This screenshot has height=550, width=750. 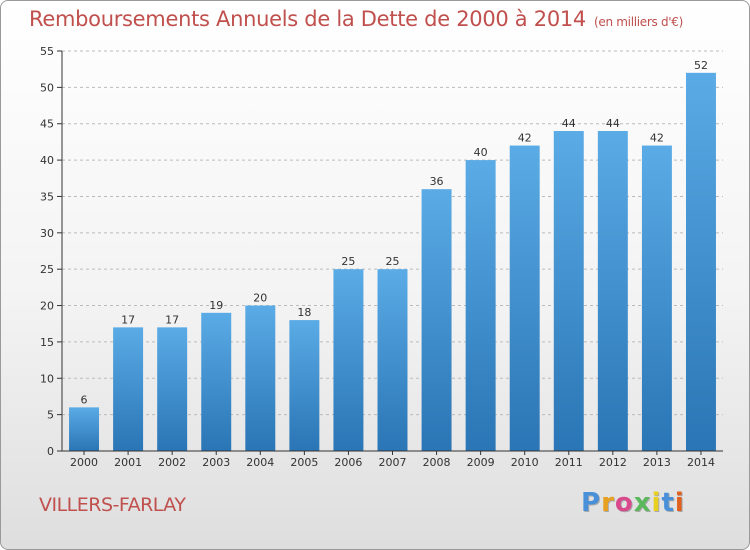 I want to click on x-tick-label: 2002, so click(x=172, y=462).